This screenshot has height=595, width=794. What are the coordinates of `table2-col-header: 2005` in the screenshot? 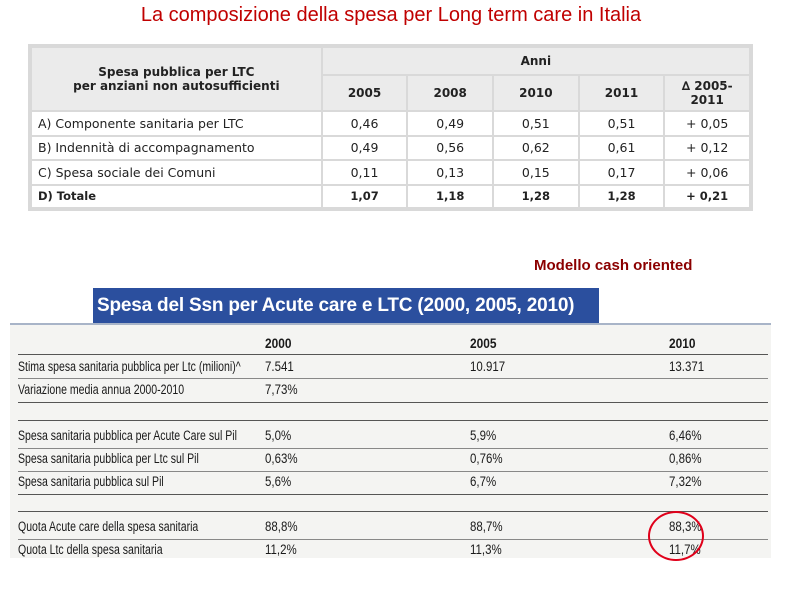 It's located at (483, 343).